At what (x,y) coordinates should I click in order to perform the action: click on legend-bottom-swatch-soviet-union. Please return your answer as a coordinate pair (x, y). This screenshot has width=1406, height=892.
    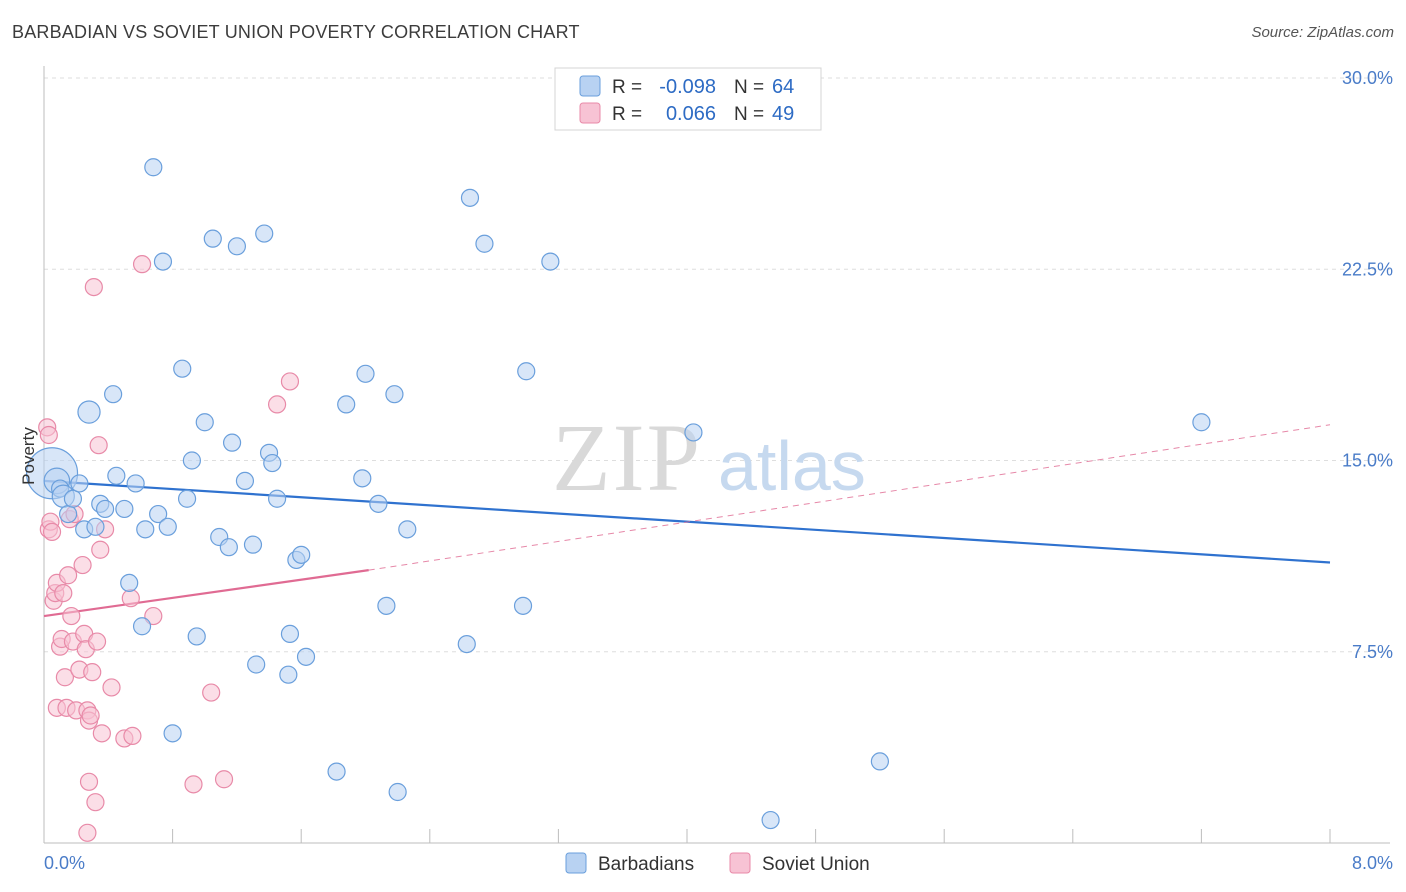
    Looking at the image, I should click on (740, 863).